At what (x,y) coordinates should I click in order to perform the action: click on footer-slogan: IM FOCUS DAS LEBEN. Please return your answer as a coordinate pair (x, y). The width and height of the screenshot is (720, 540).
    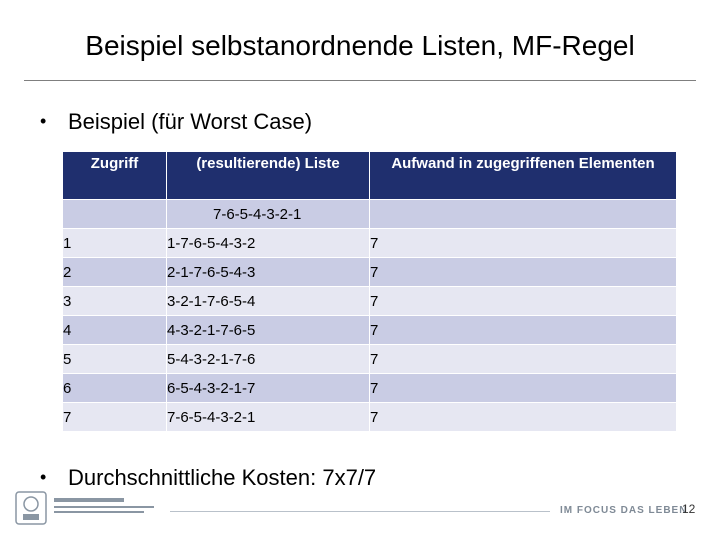
    Looking at the image, I should click on (624, 510).